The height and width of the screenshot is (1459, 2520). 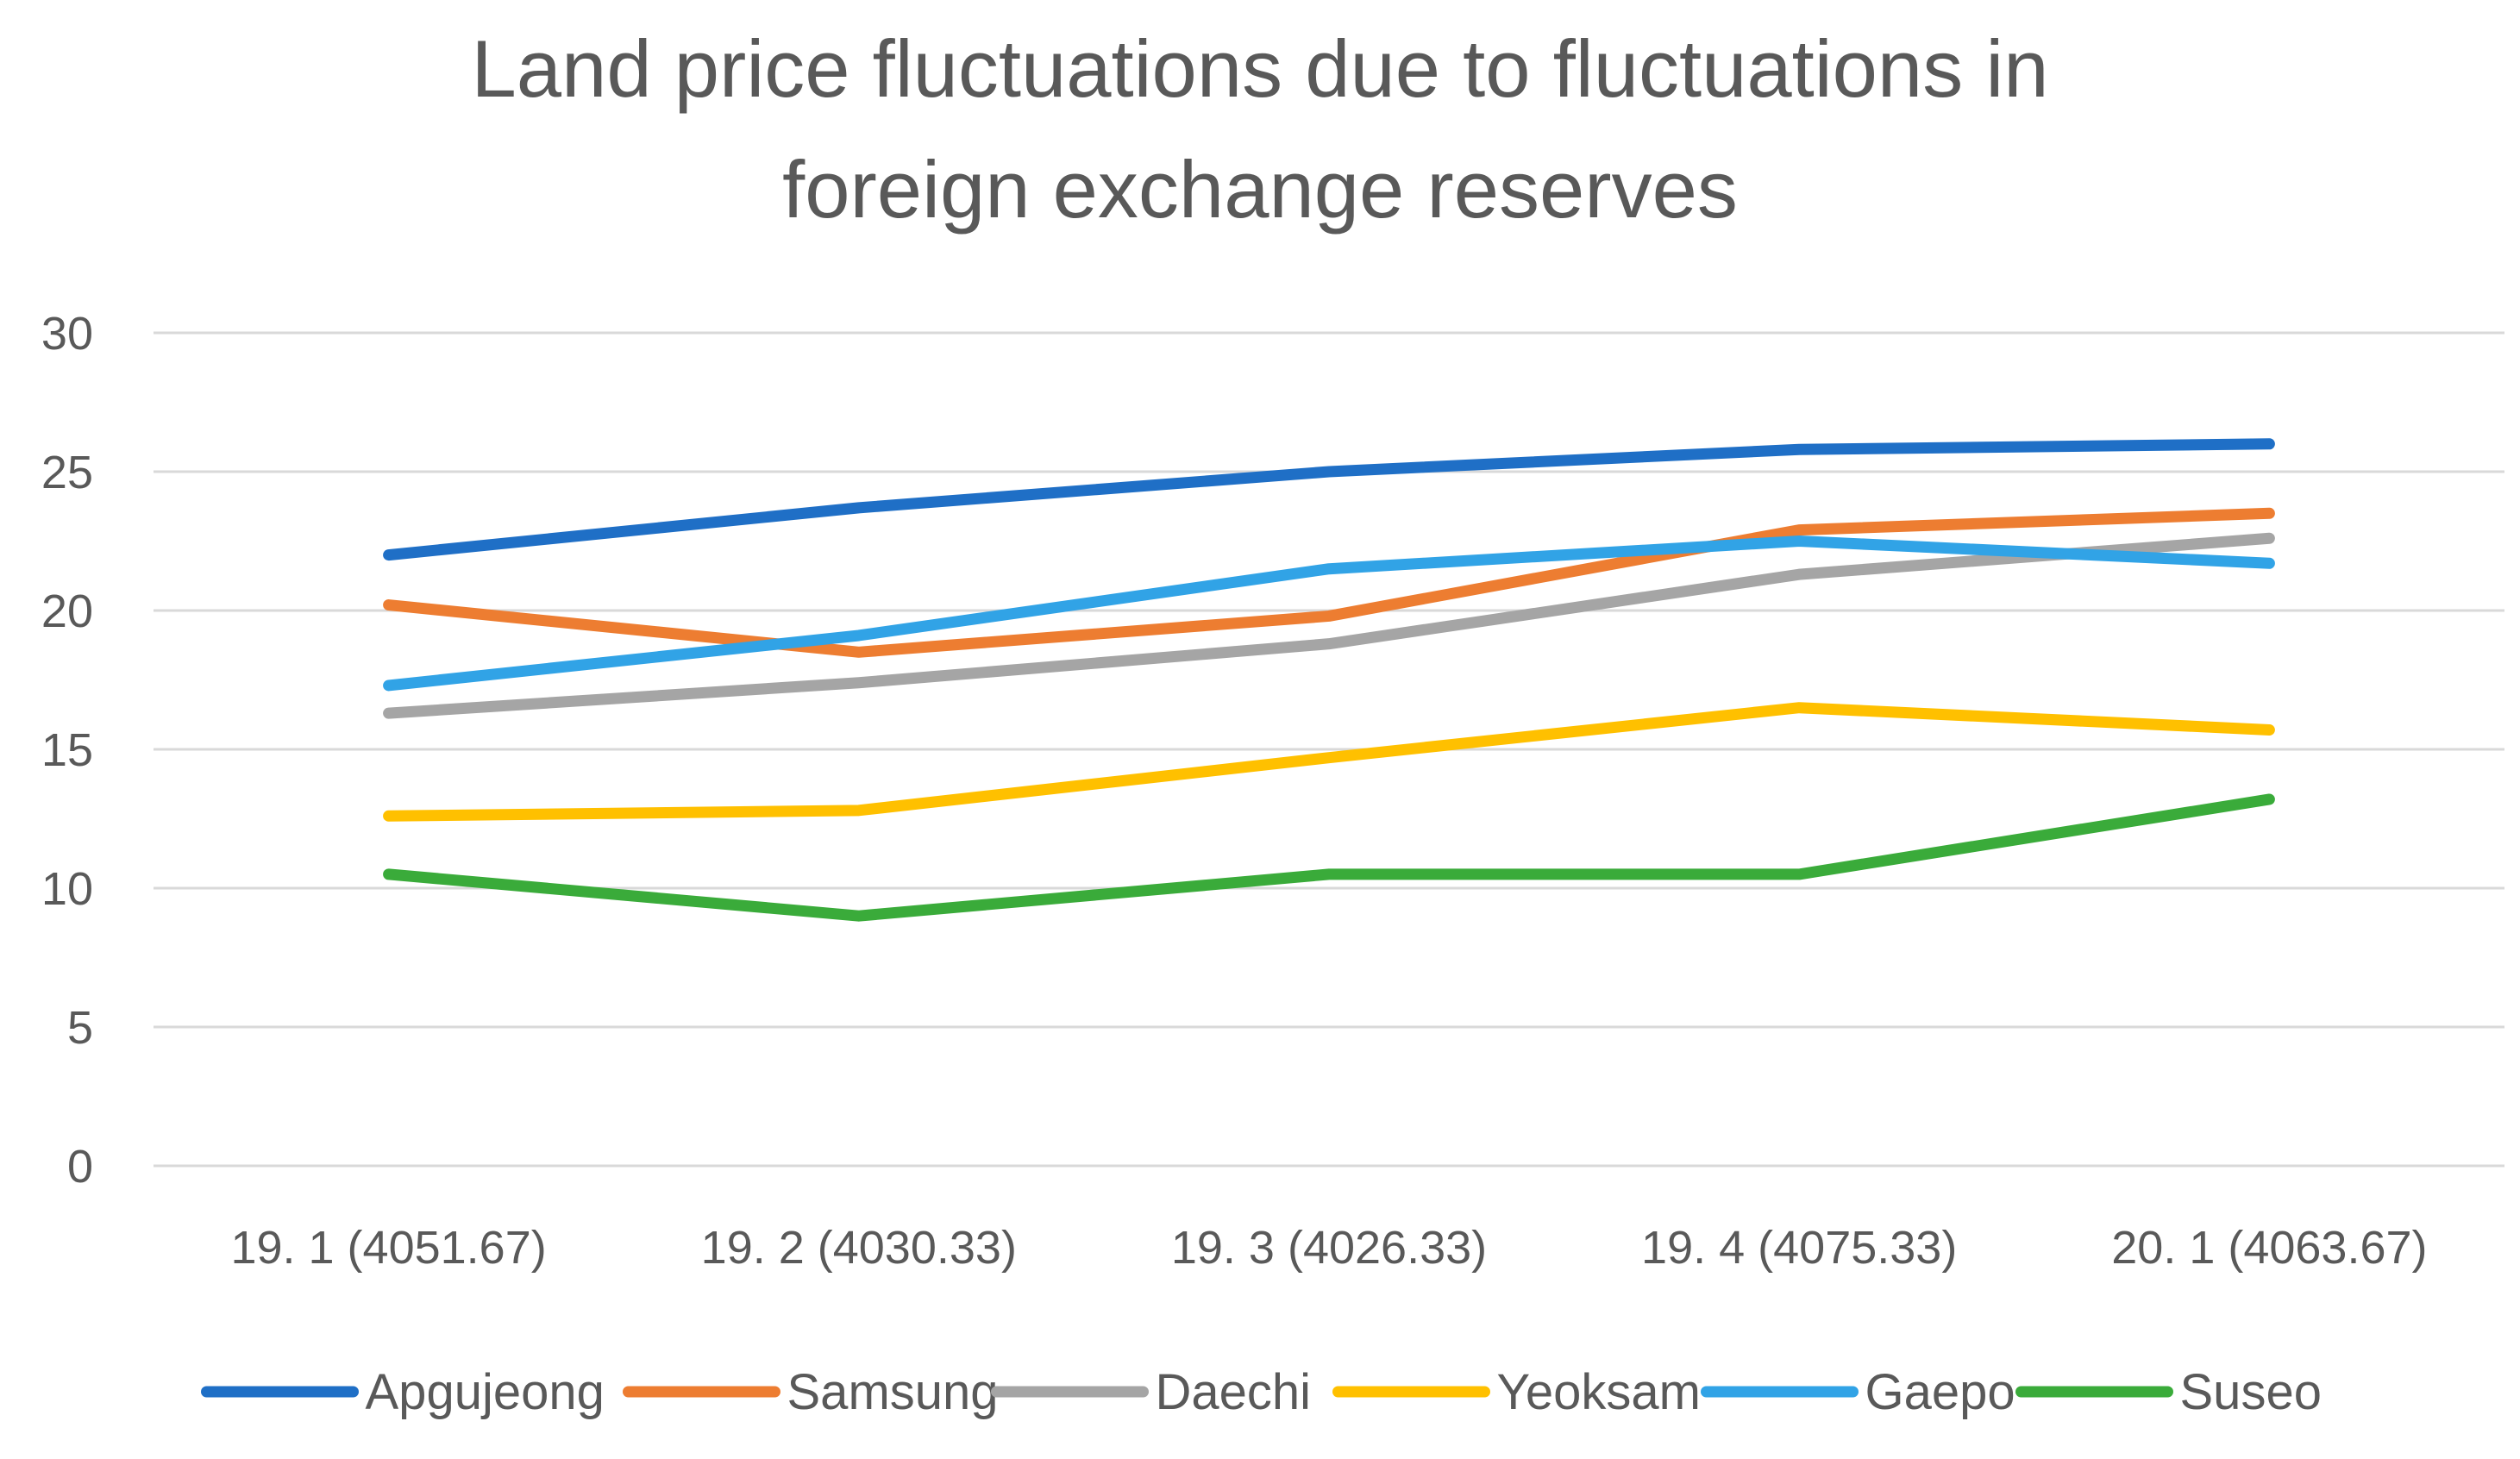 What do you see at coordinates (1329, 1248) in the screenshot?
I see `x-tick-label-3: 19. 3 (4026.33)` at bounding box center [1329, 1248].